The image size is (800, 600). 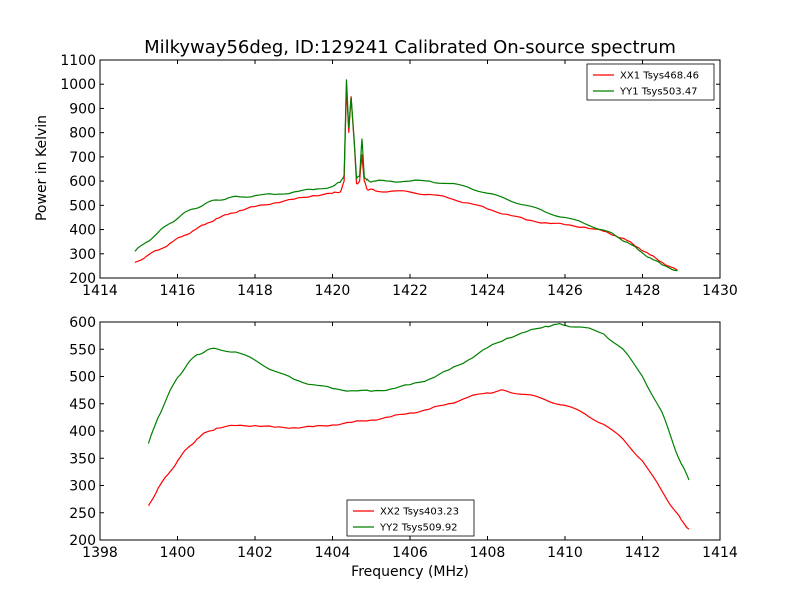 What do you see at coordinates (488, 291) in the screenshot?
I see `x-tick-label: 1424` at bounding box center [488, 291].